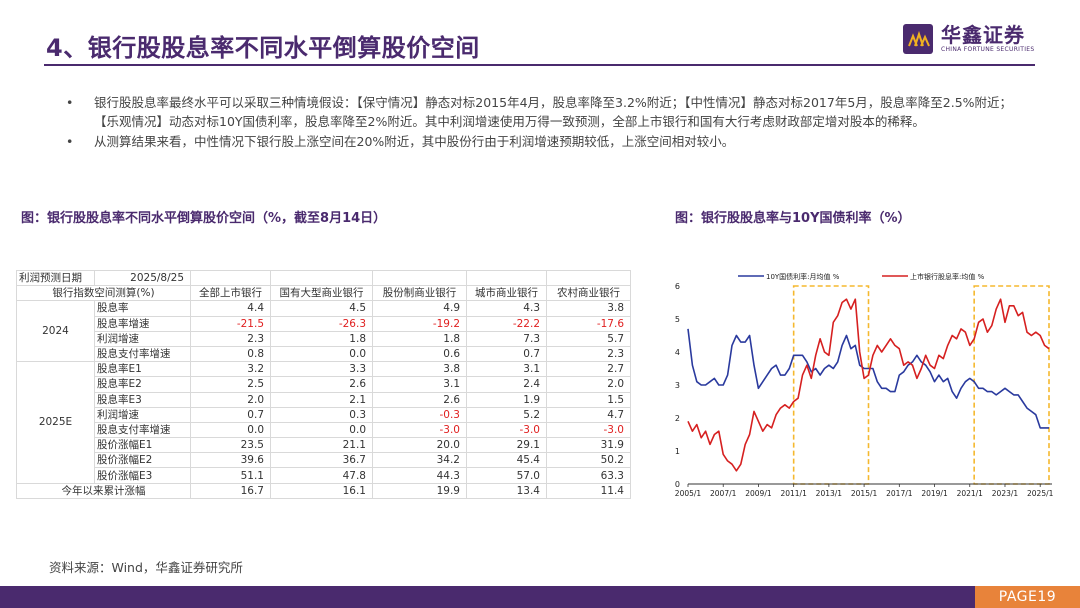 The width and height of the screenshot is (1080, 608). Describe the element at coordinates (677, 451) in the screenshot. I see `y-tick-label: 1` at that location.